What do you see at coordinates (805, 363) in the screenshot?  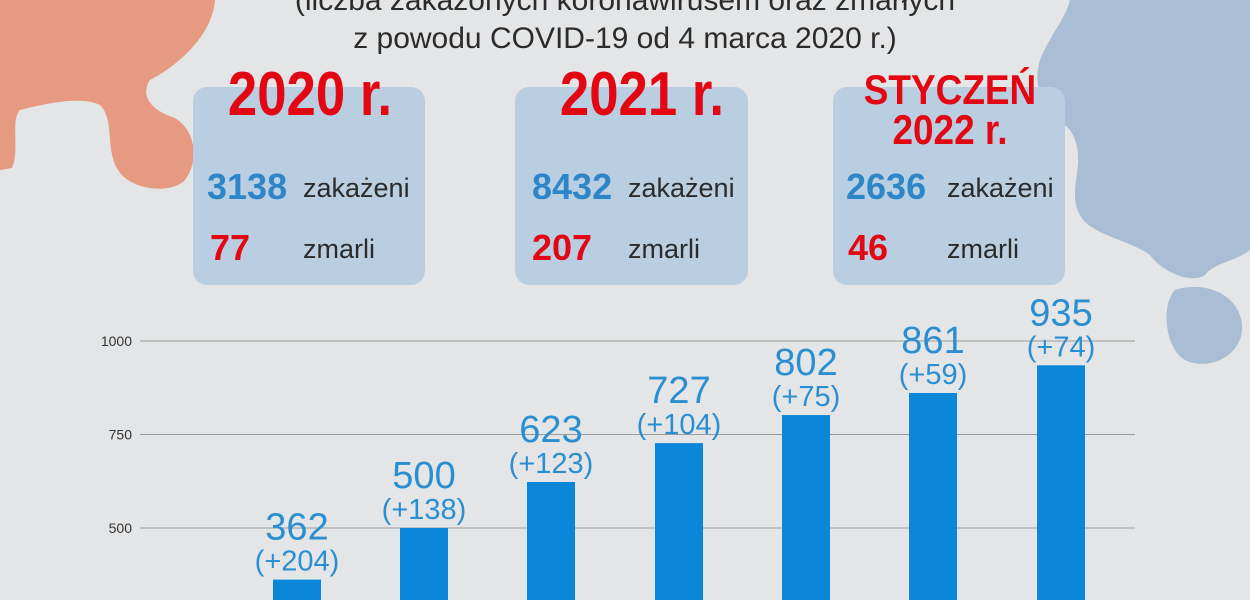 I see `bar-value-label: 802` at bounding box center [805, 363].